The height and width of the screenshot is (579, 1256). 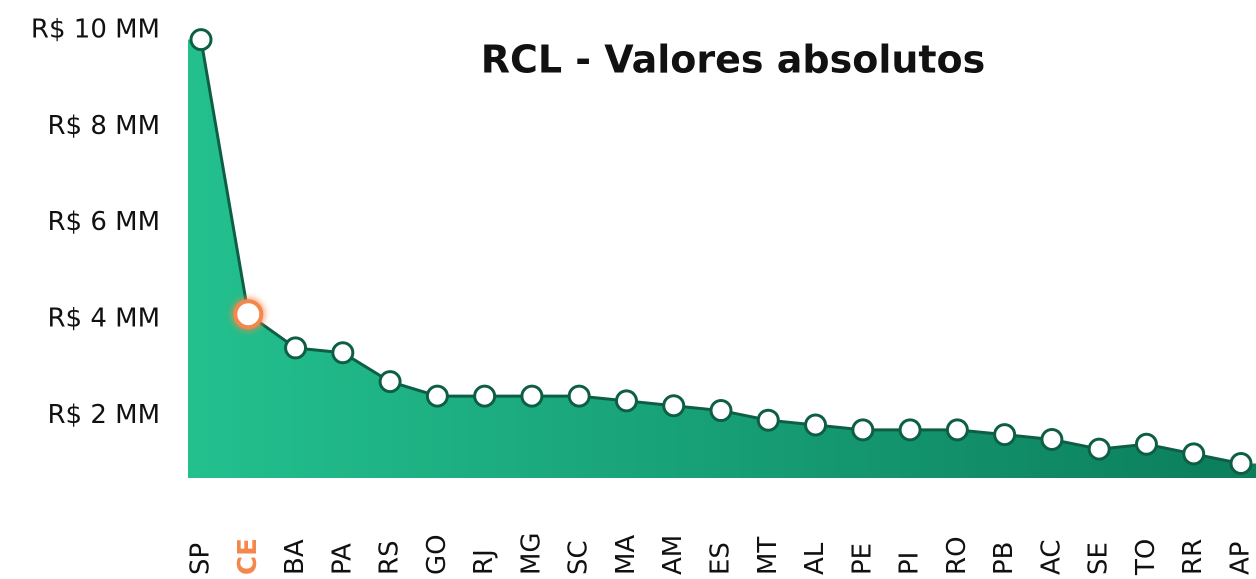 I want to click on y-tick-label: R$ 2 MM, so click(x=103, y=415).